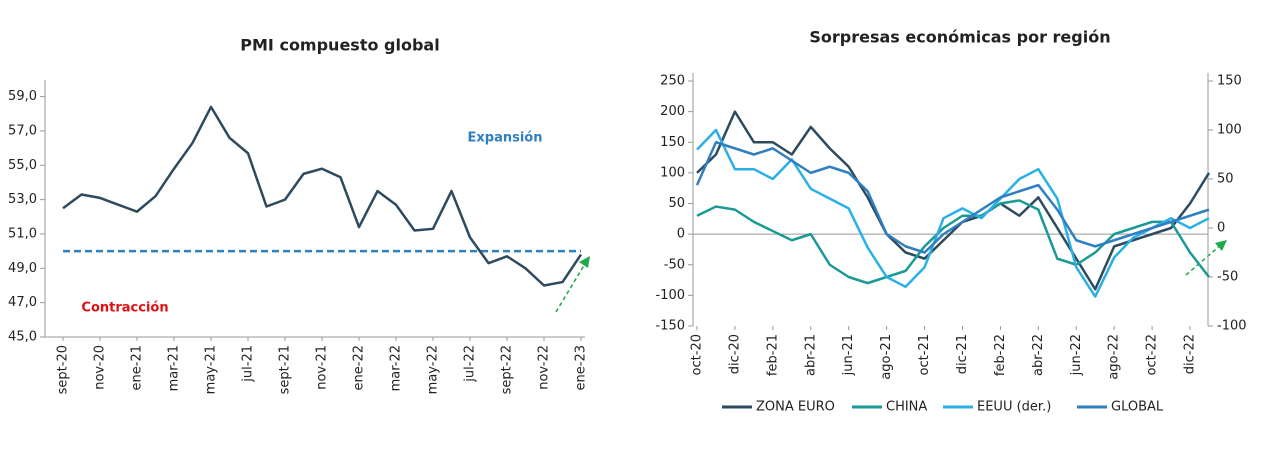 This screenshot has height=460, width=1280. Describe the element at coordinates (672, 111) in the screenshot. I see `y-tick-label: 200` at that location.